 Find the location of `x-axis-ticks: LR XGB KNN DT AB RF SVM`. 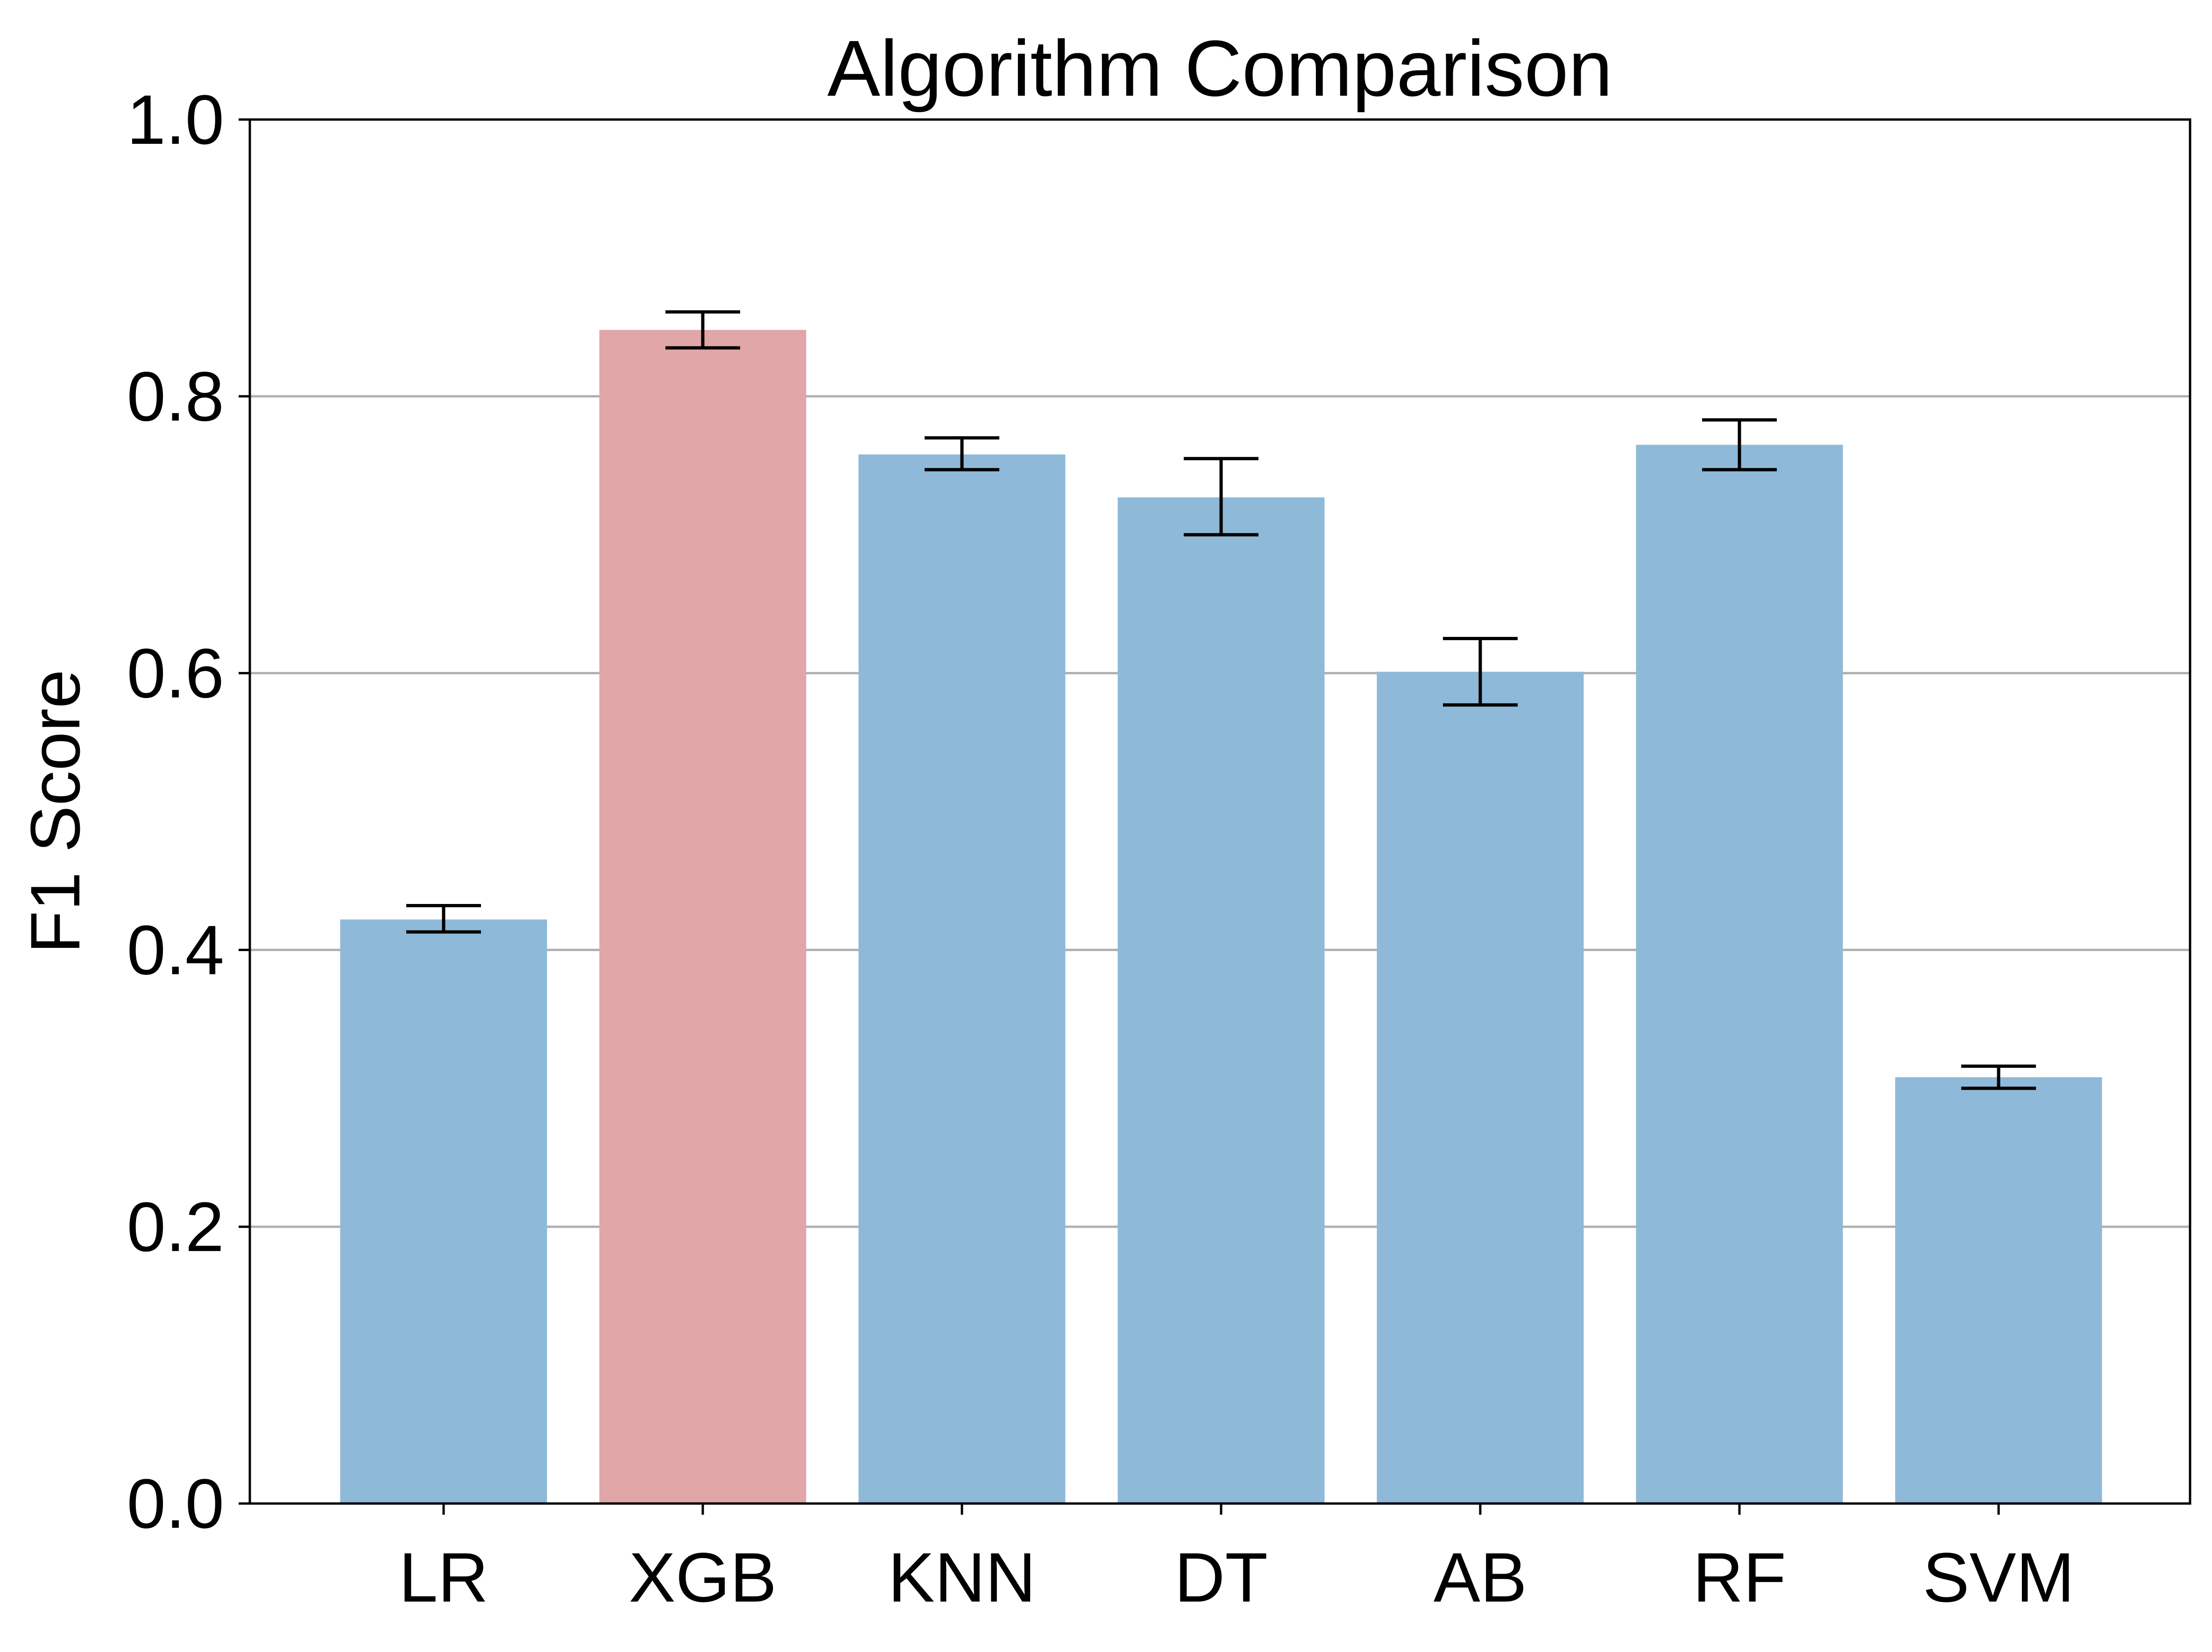

x-axis-ticks: LR XGB KNN DT AB RF SVM is located at coordinates (1237, 1560).